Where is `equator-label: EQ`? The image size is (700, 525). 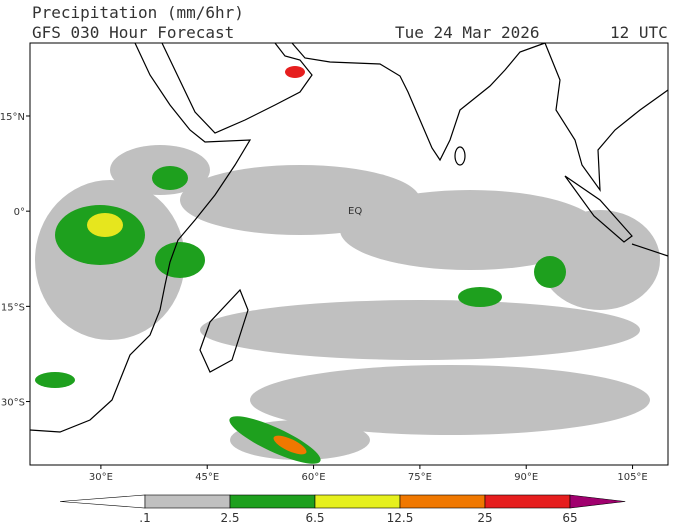 equator-label: EQ is located at coordinates (355, 211).